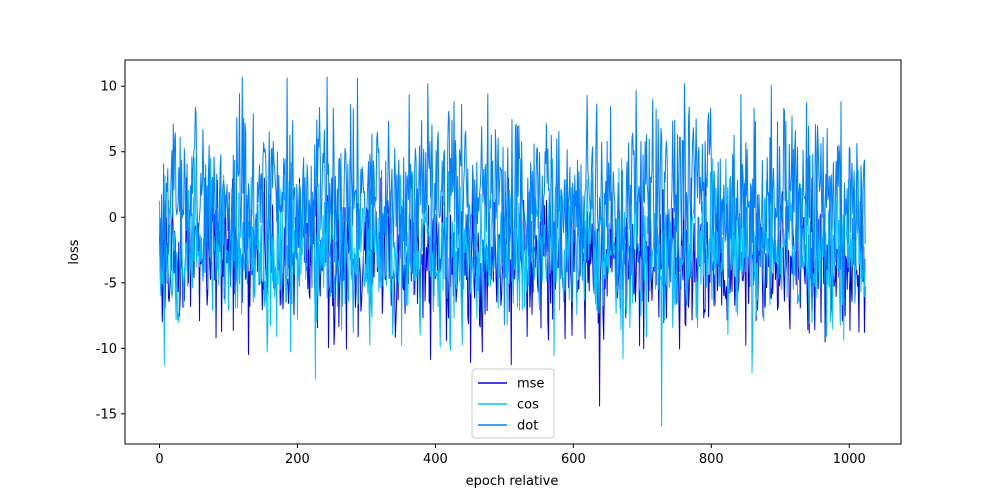  I want to click on y-tick-label: 5, so click(113, 152).